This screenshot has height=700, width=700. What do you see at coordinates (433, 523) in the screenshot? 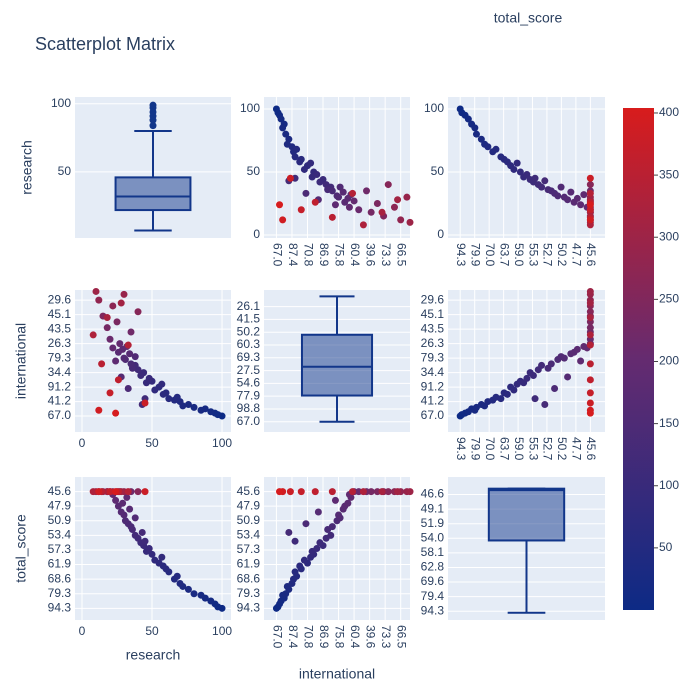
I see `y-tick-label: 51.9` at bounding box center [433, 523].